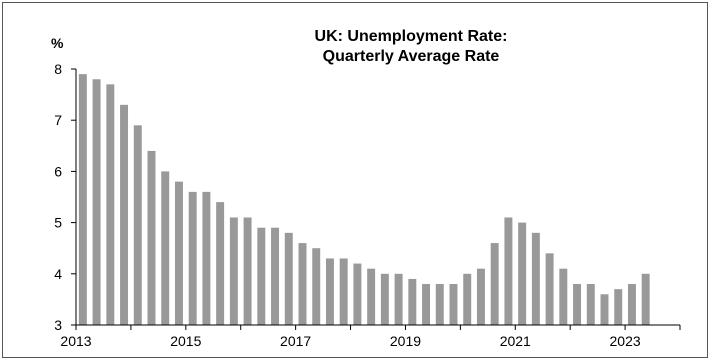  What do you see at coordinates (343, 291) in the screenshot?
I see `bar-2017-Q4` at bounding box center [343, 291].